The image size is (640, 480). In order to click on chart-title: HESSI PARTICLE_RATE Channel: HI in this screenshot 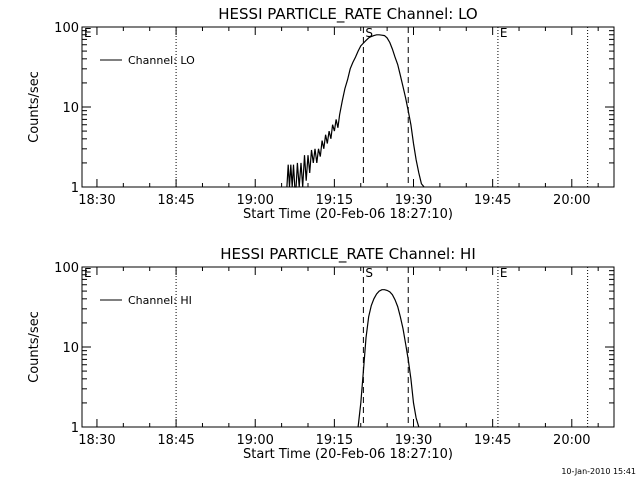, I will do `click(348, 254)`.